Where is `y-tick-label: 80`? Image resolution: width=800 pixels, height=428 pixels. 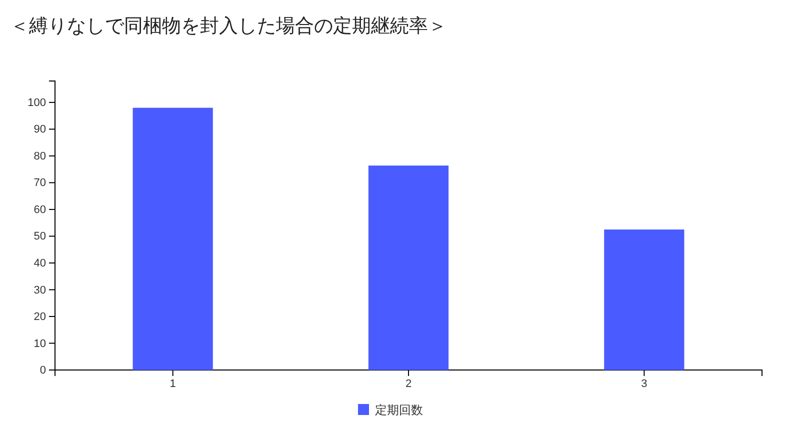
y-tick-label: 80 is located at coordinates (40, 156).